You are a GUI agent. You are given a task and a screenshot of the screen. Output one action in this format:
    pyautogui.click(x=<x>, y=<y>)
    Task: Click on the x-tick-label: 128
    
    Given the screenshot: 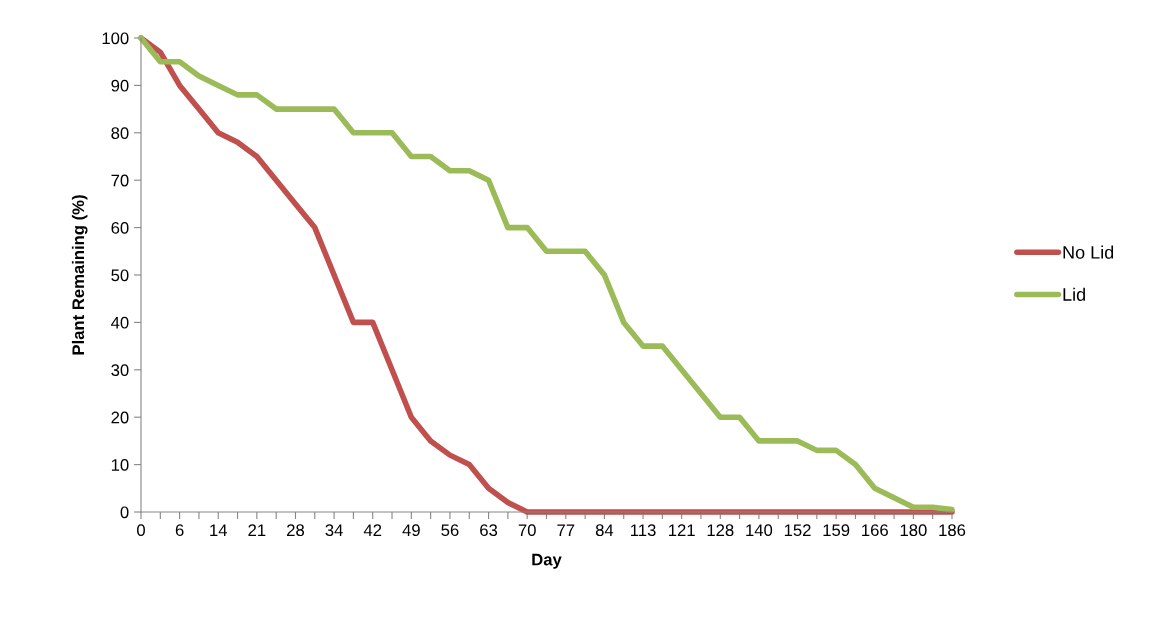 What is the action you would take?
    pyautogui.click(x=720, y=530)
    